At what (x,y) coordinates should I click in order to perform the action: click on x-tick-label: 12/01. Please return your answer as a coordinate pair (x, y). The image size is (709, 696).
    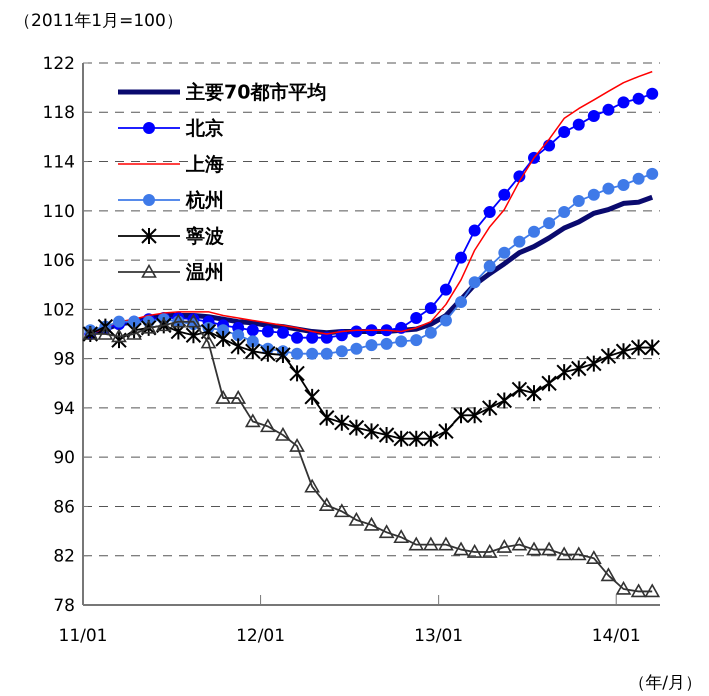
    Looking at the image, I should click on (261, 636).